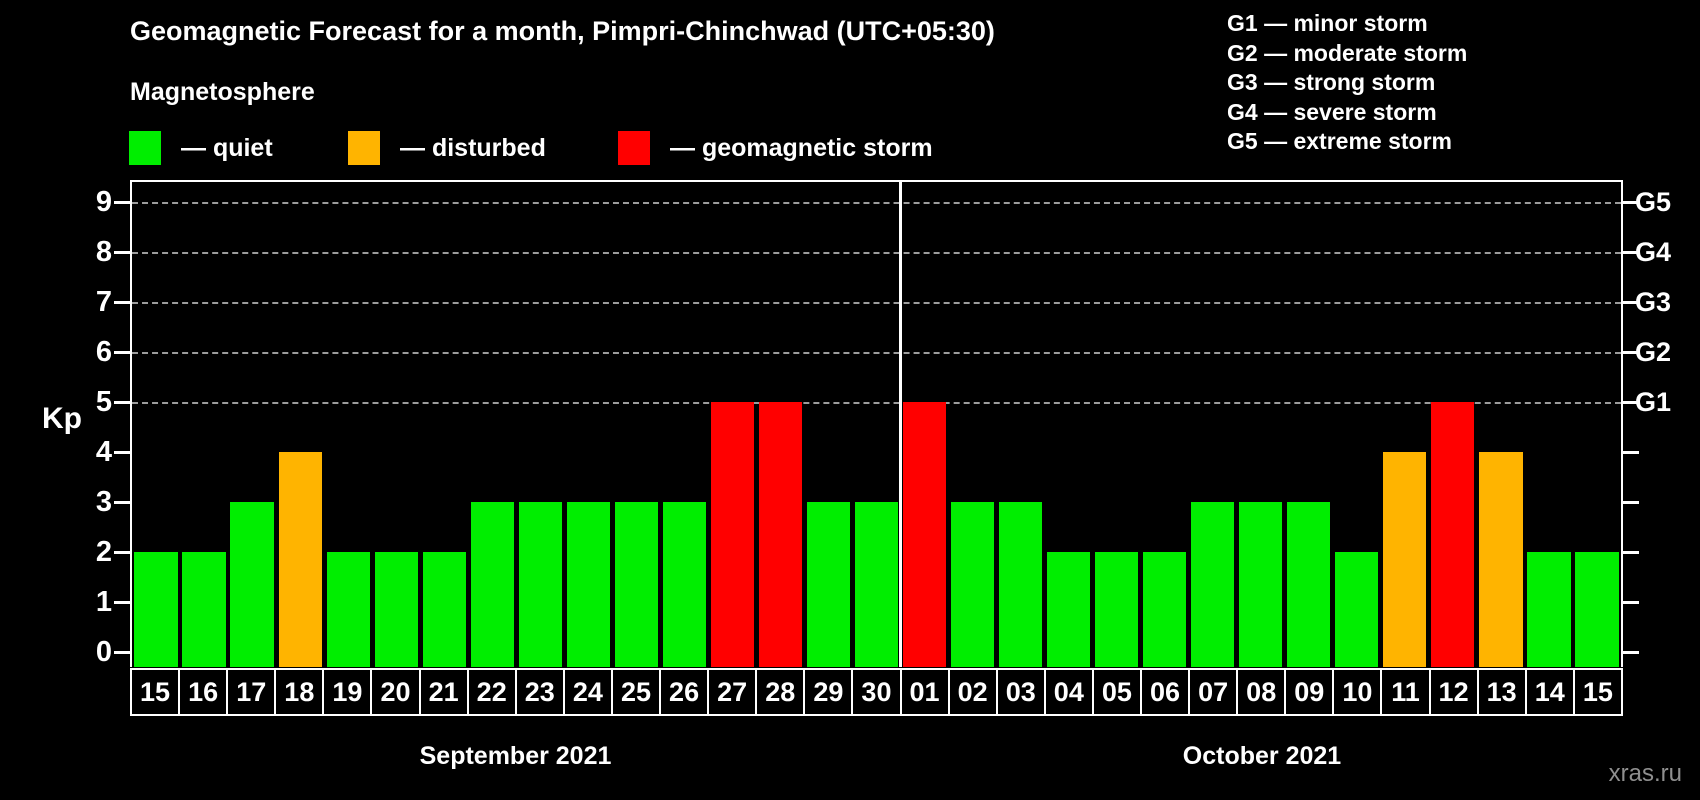  What do you see at coordinates (1116, 692) in the screenshot?
I see `day-label: 05` at bounding box center [1116, 692].